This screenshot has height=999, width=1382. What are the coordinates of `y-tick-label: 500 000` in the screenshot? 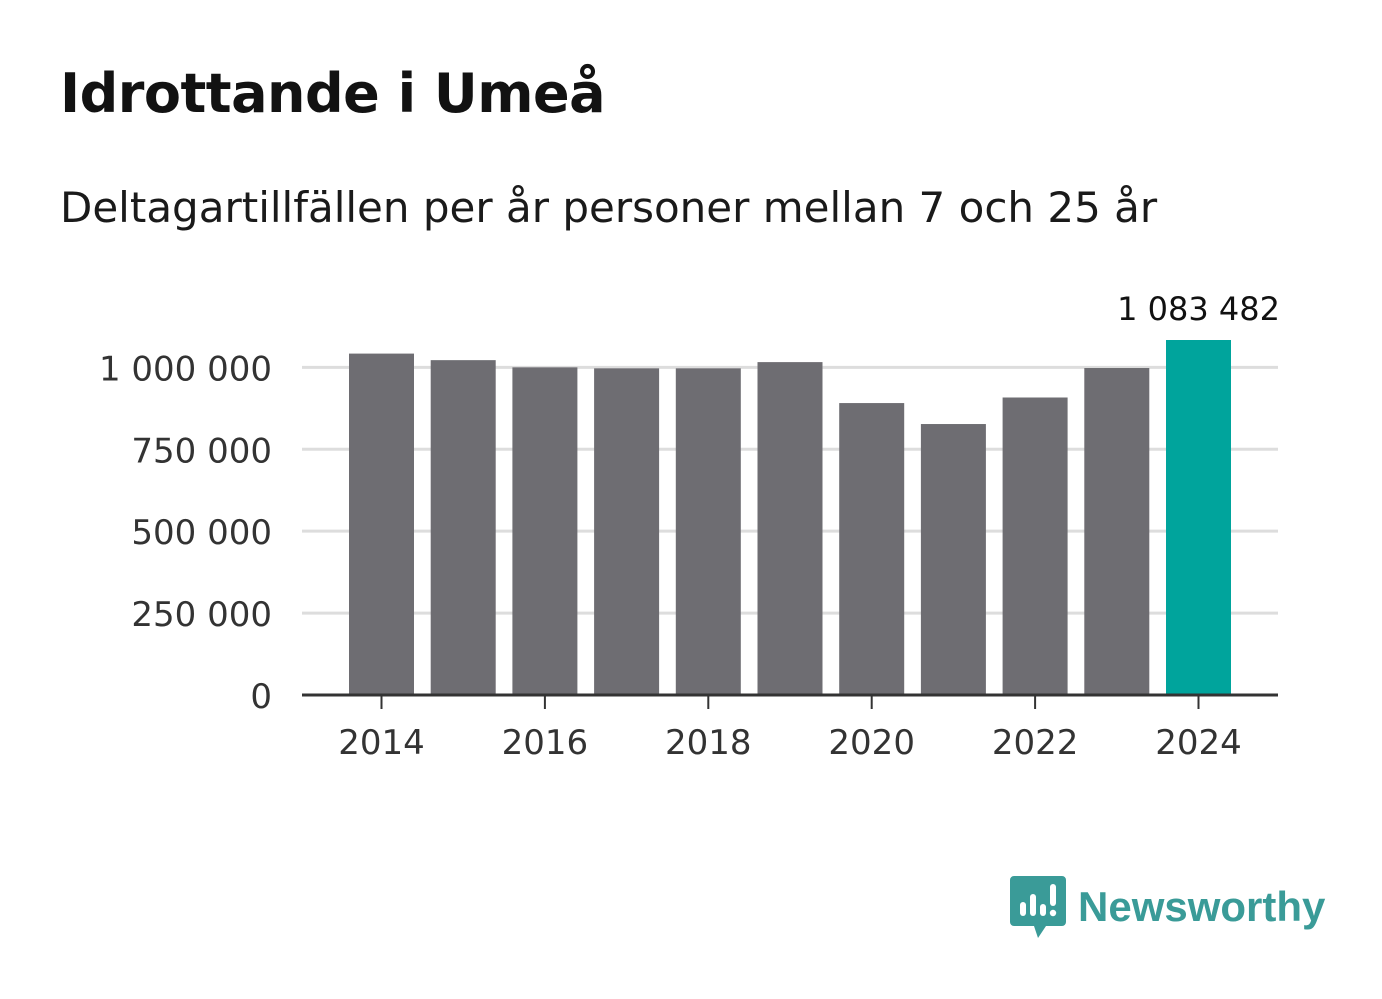 It's located at (201, 533).